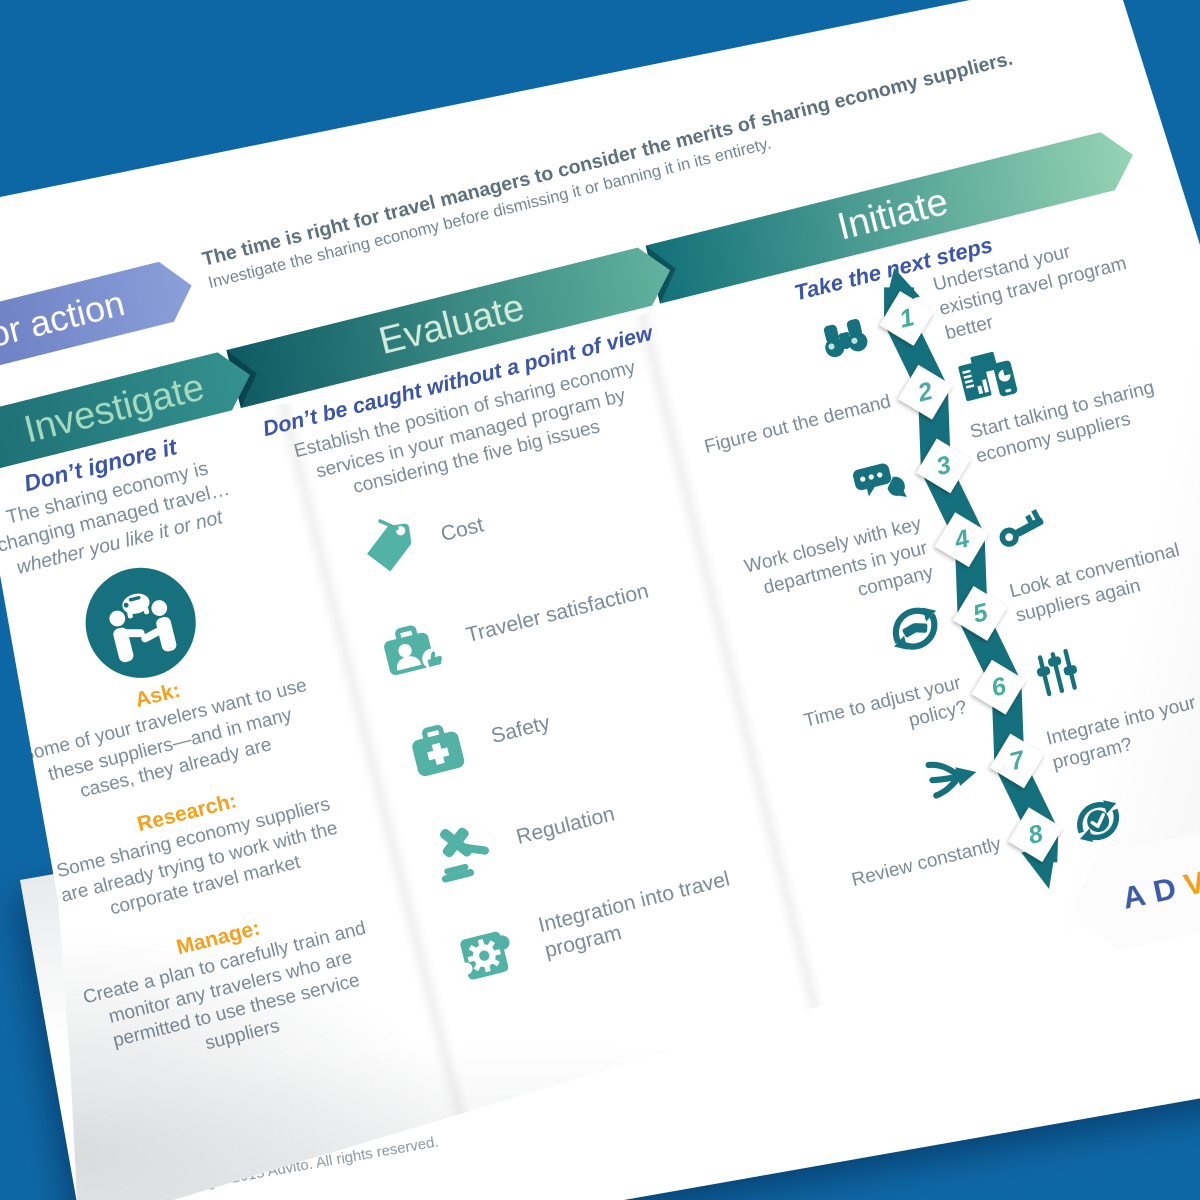  What do you see at coordinates (1021, 528) in the screenshot?
I see `key-icon` at bounding box center [1021, 528].